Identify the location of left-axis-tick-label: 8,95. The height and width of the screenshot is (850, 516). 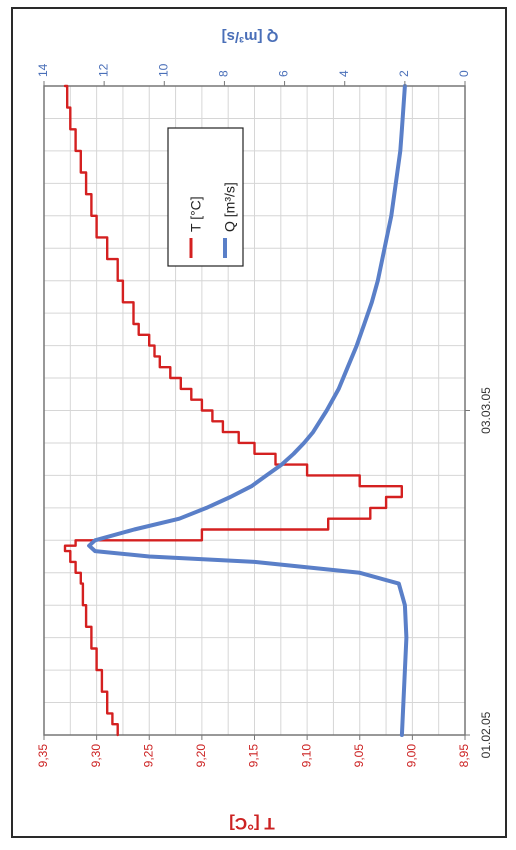
(464, 756).